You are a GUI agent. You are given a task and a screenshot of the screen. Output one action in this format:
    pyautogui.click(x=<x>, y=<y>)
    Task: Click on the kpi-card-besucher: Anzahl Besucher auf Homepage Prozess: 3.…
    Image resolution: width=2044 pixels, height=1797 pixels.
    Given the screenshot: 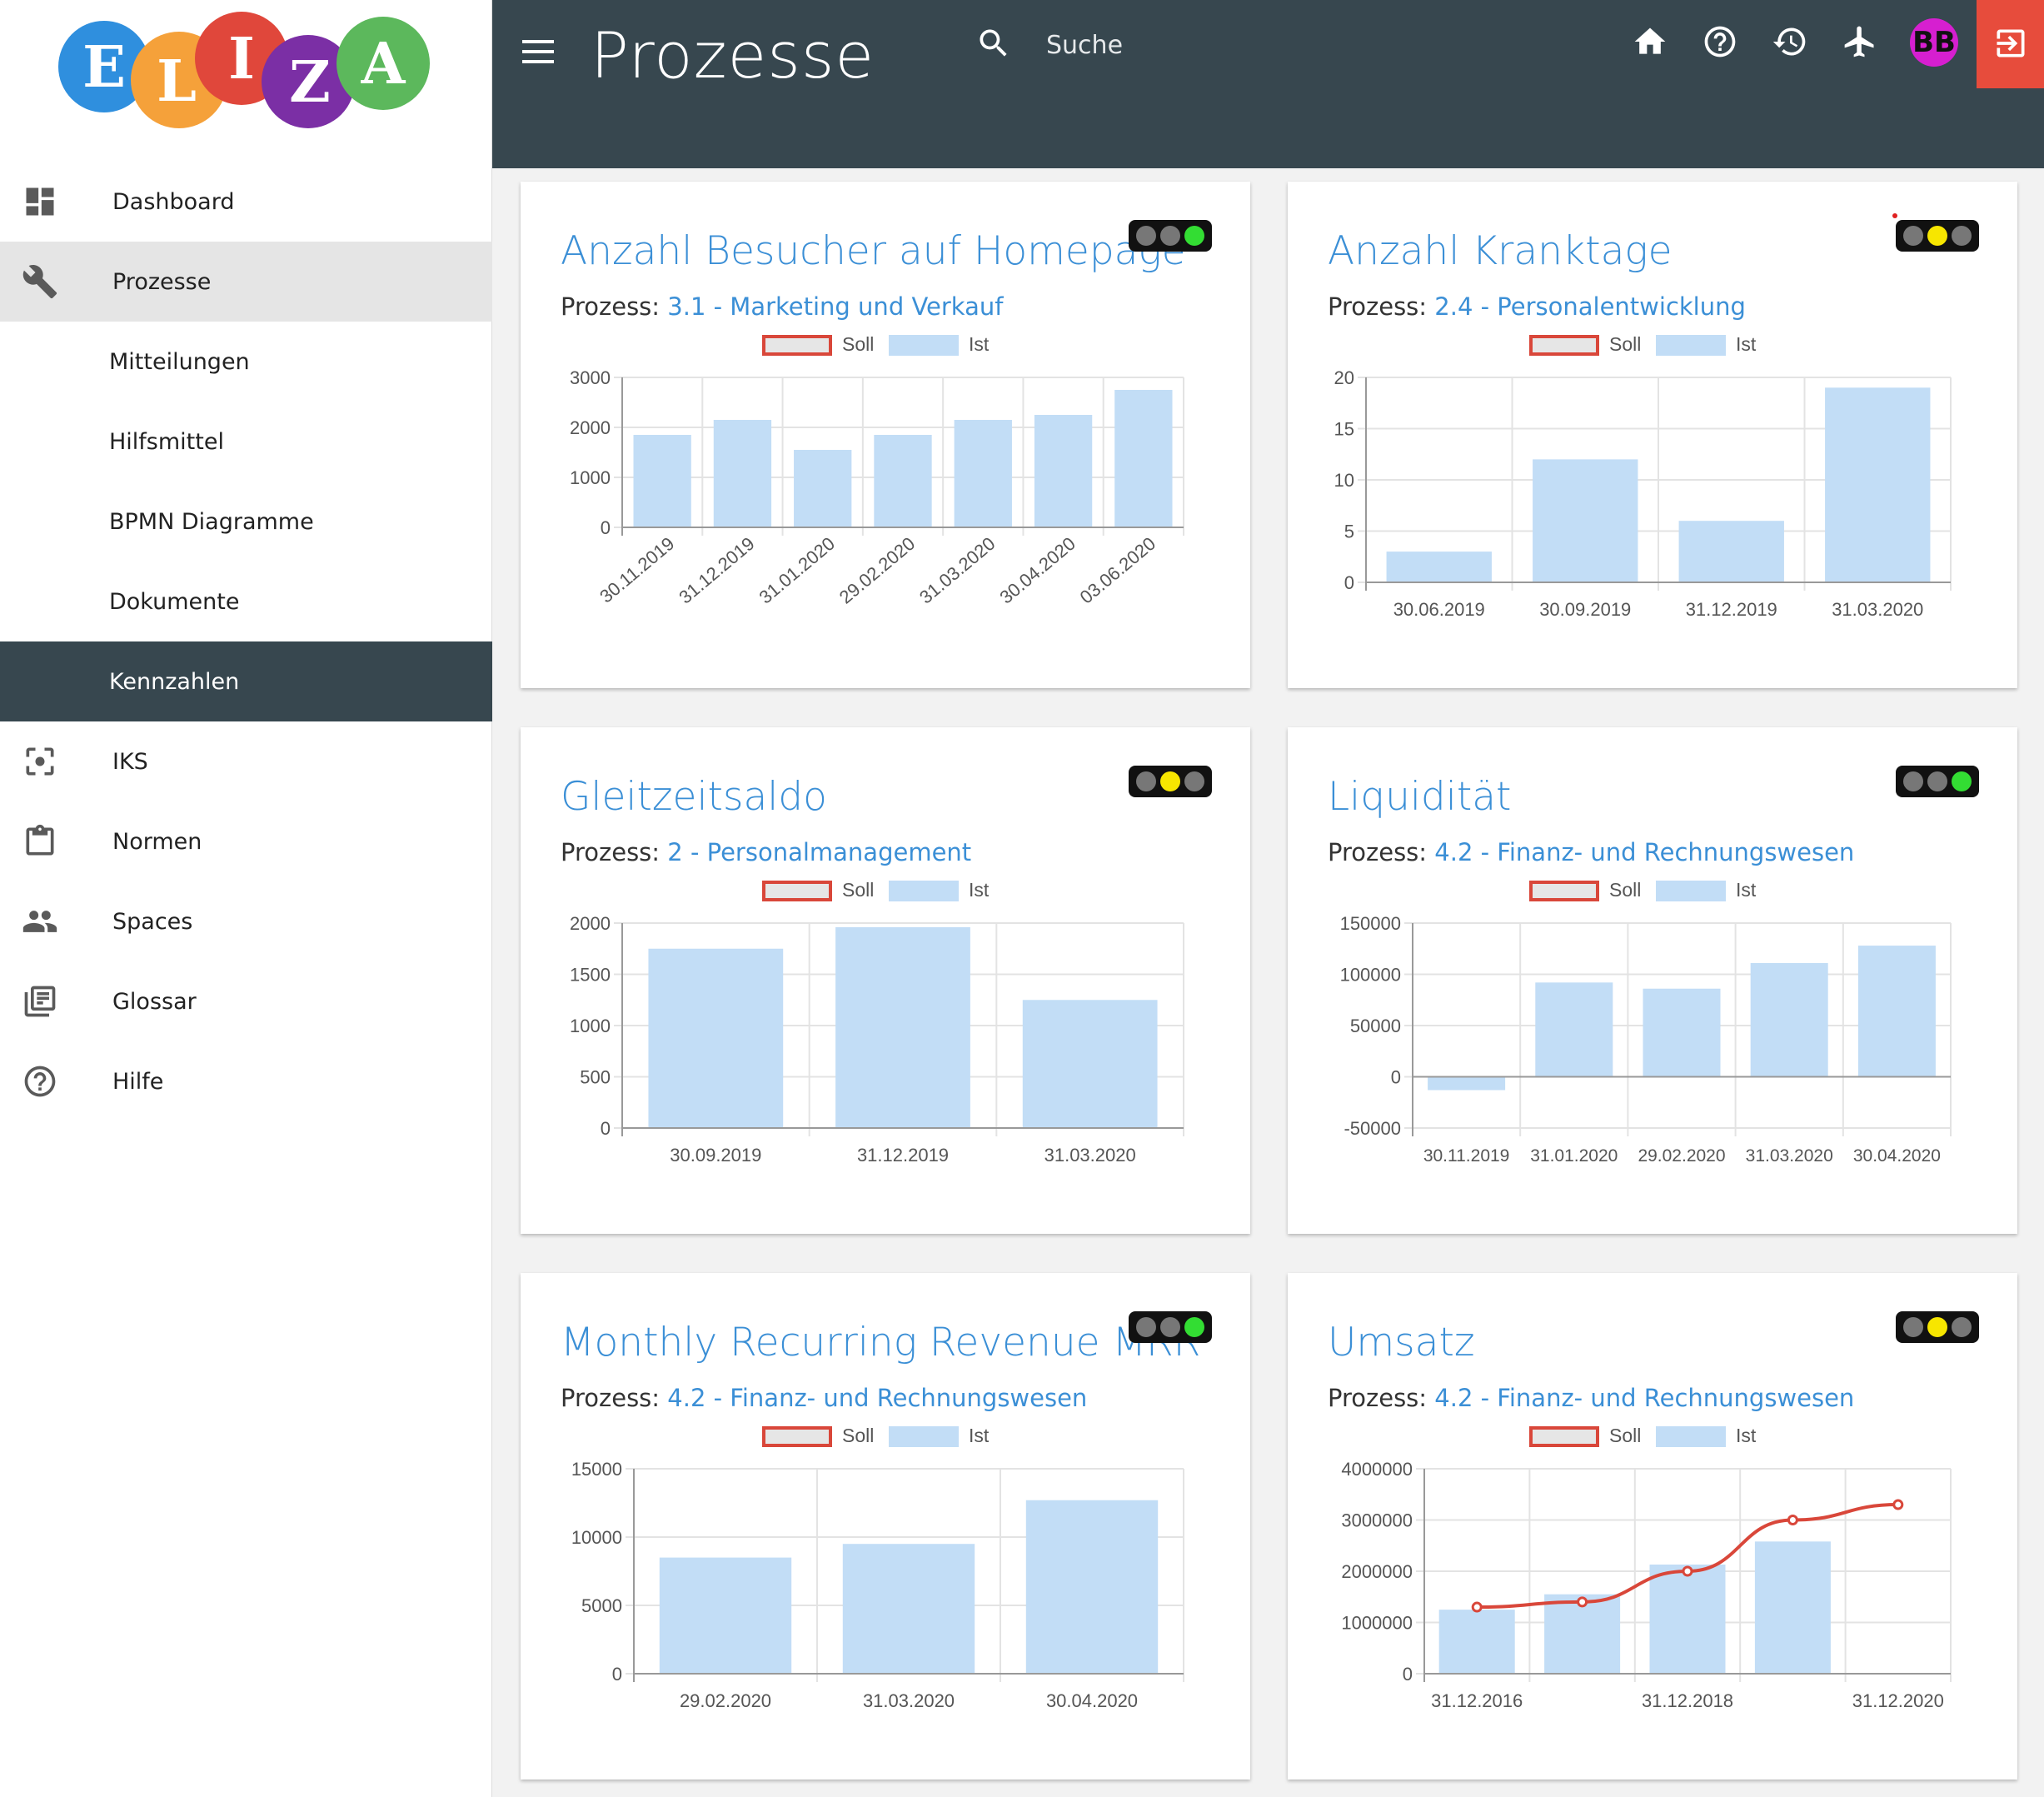 What is the action you would take?
    pyautogui.click(x=885, y=435)
    